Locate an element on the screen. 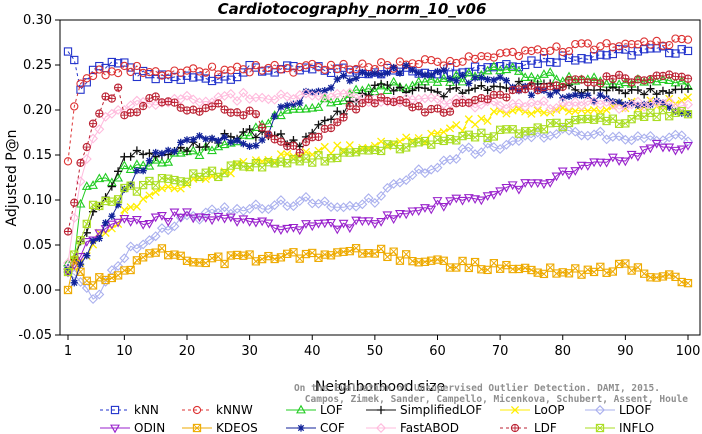 The width and height of the screenshot is (702, 434). x-tick-label: 1 is located at coordinates (68, 351).